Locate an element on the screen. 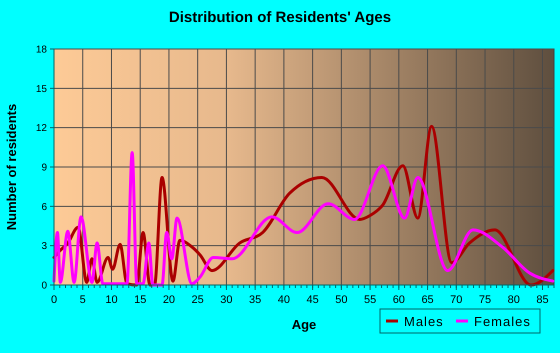 The height and width of the screenshot is (353, 560). x-tick-label: 35 is located at coordinates (255, 300).